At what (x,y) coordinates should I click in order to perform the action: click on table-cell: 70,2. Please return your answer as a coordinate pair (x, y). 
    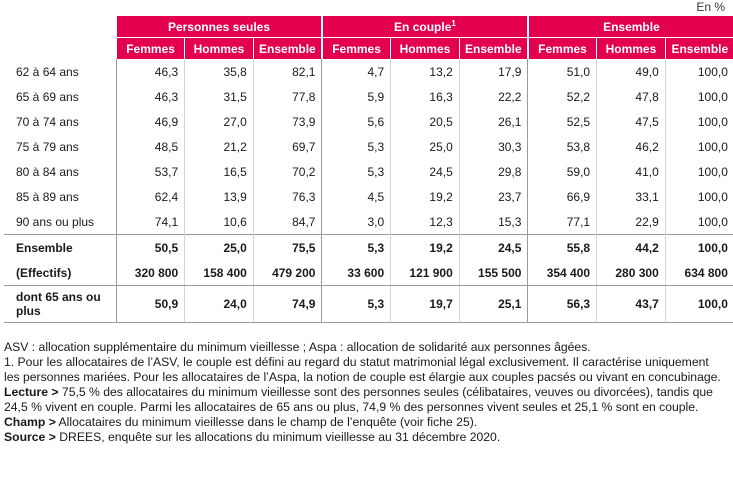
    Looking at the image, I should click on (287, 171).